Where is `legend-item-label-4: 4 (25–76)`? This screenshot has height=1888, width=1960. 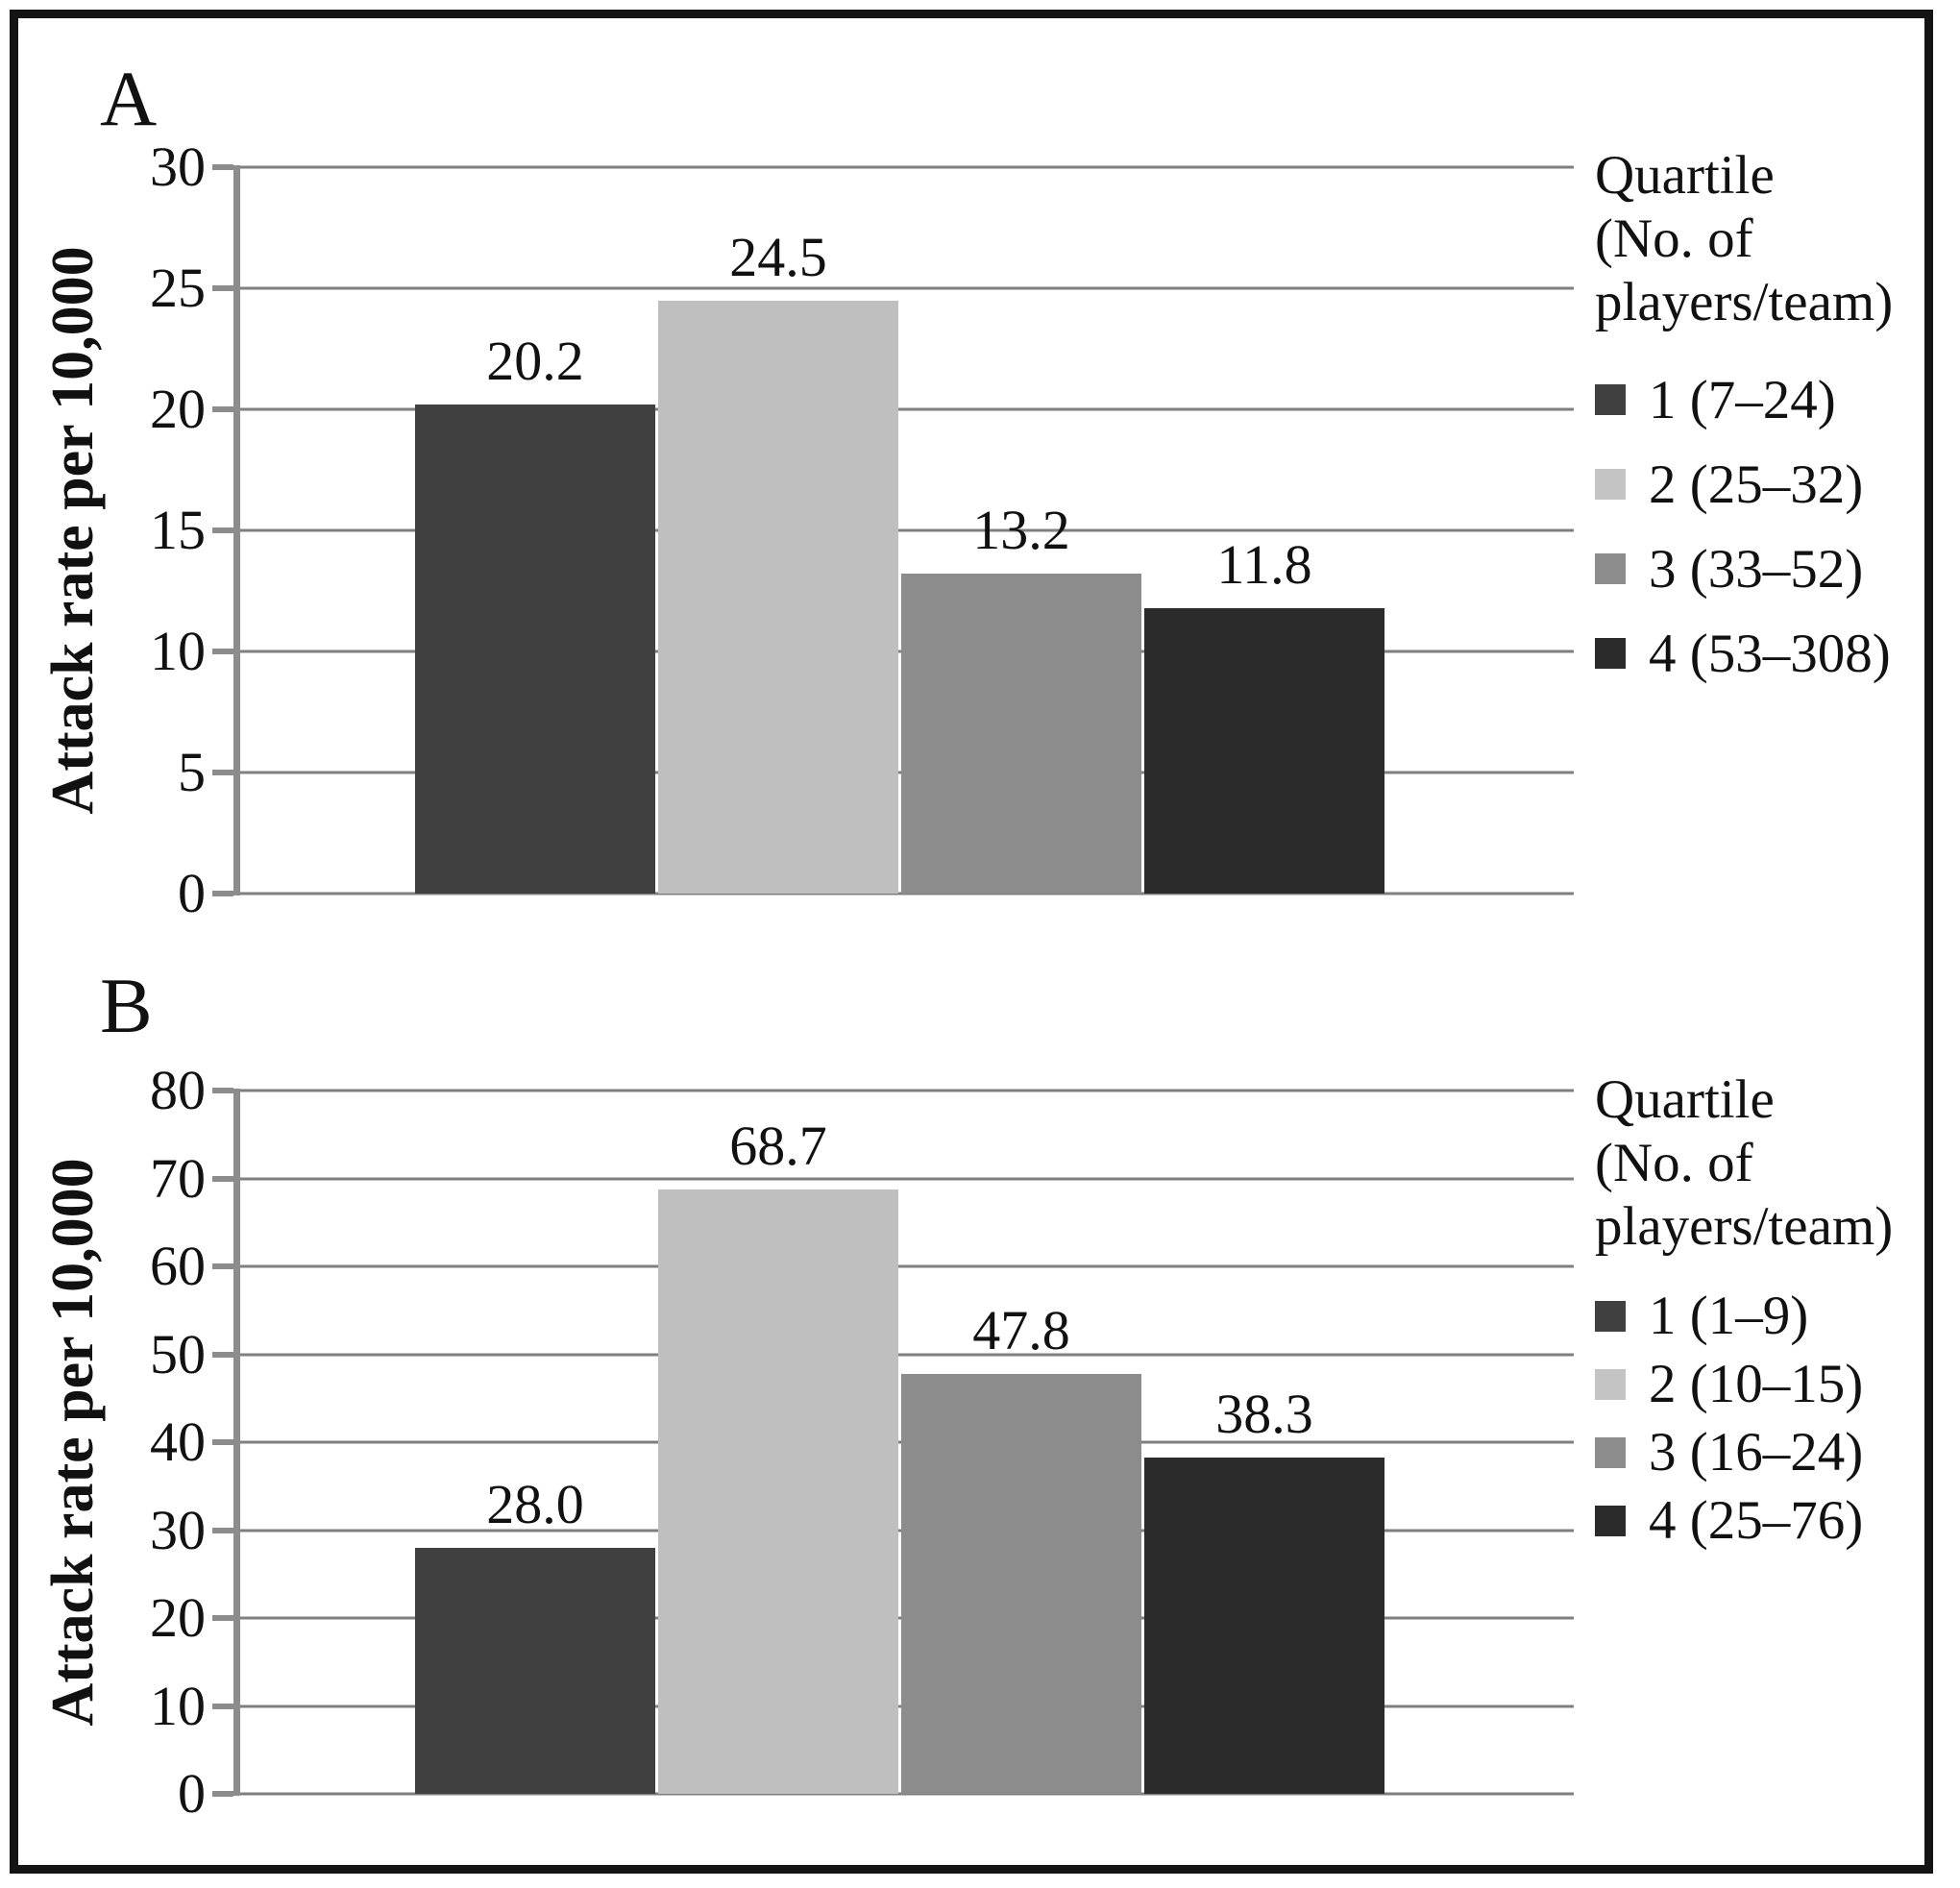 legend-item-label-4: 4 (25–76) is located at coordinates (1757, 1521).